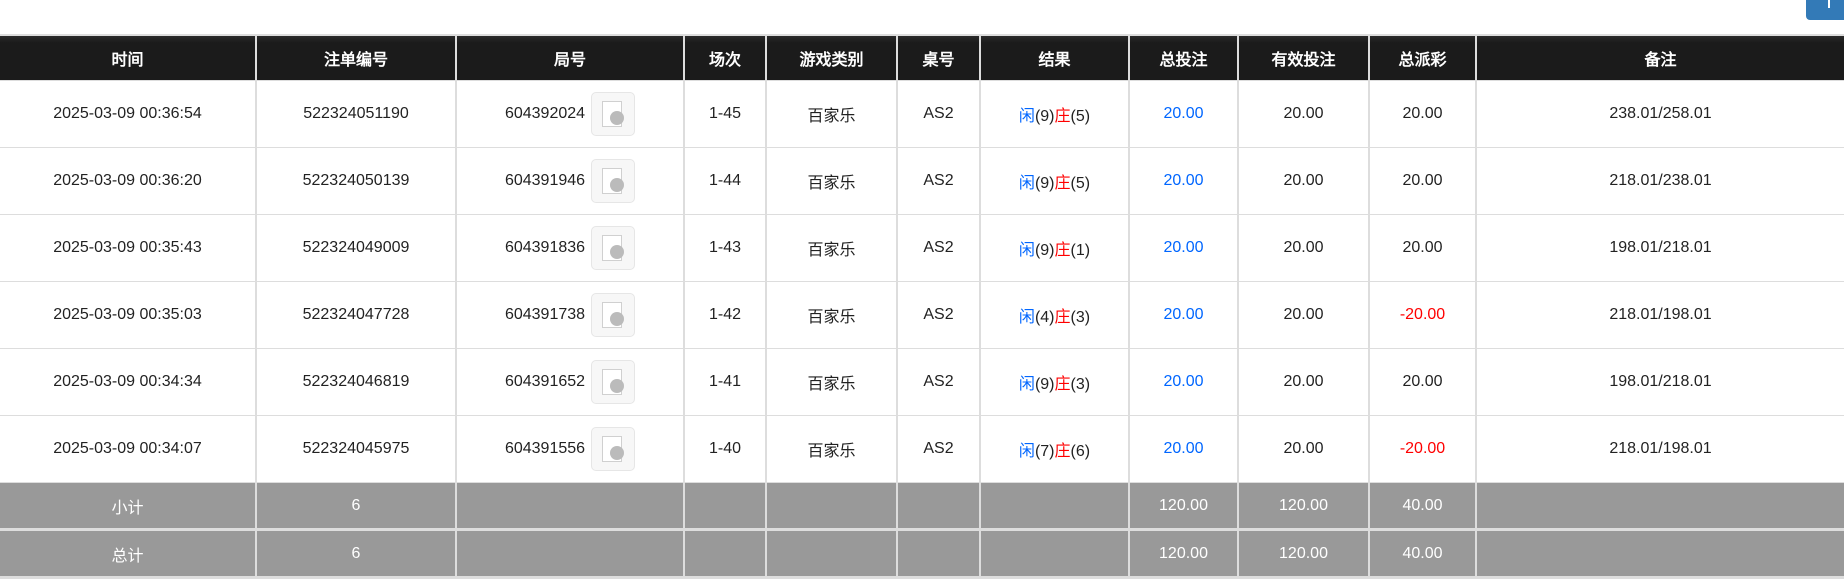  Describe the element at coordinates (545, 449) in the screenshot. I see `round-number: 604391556` at that location.